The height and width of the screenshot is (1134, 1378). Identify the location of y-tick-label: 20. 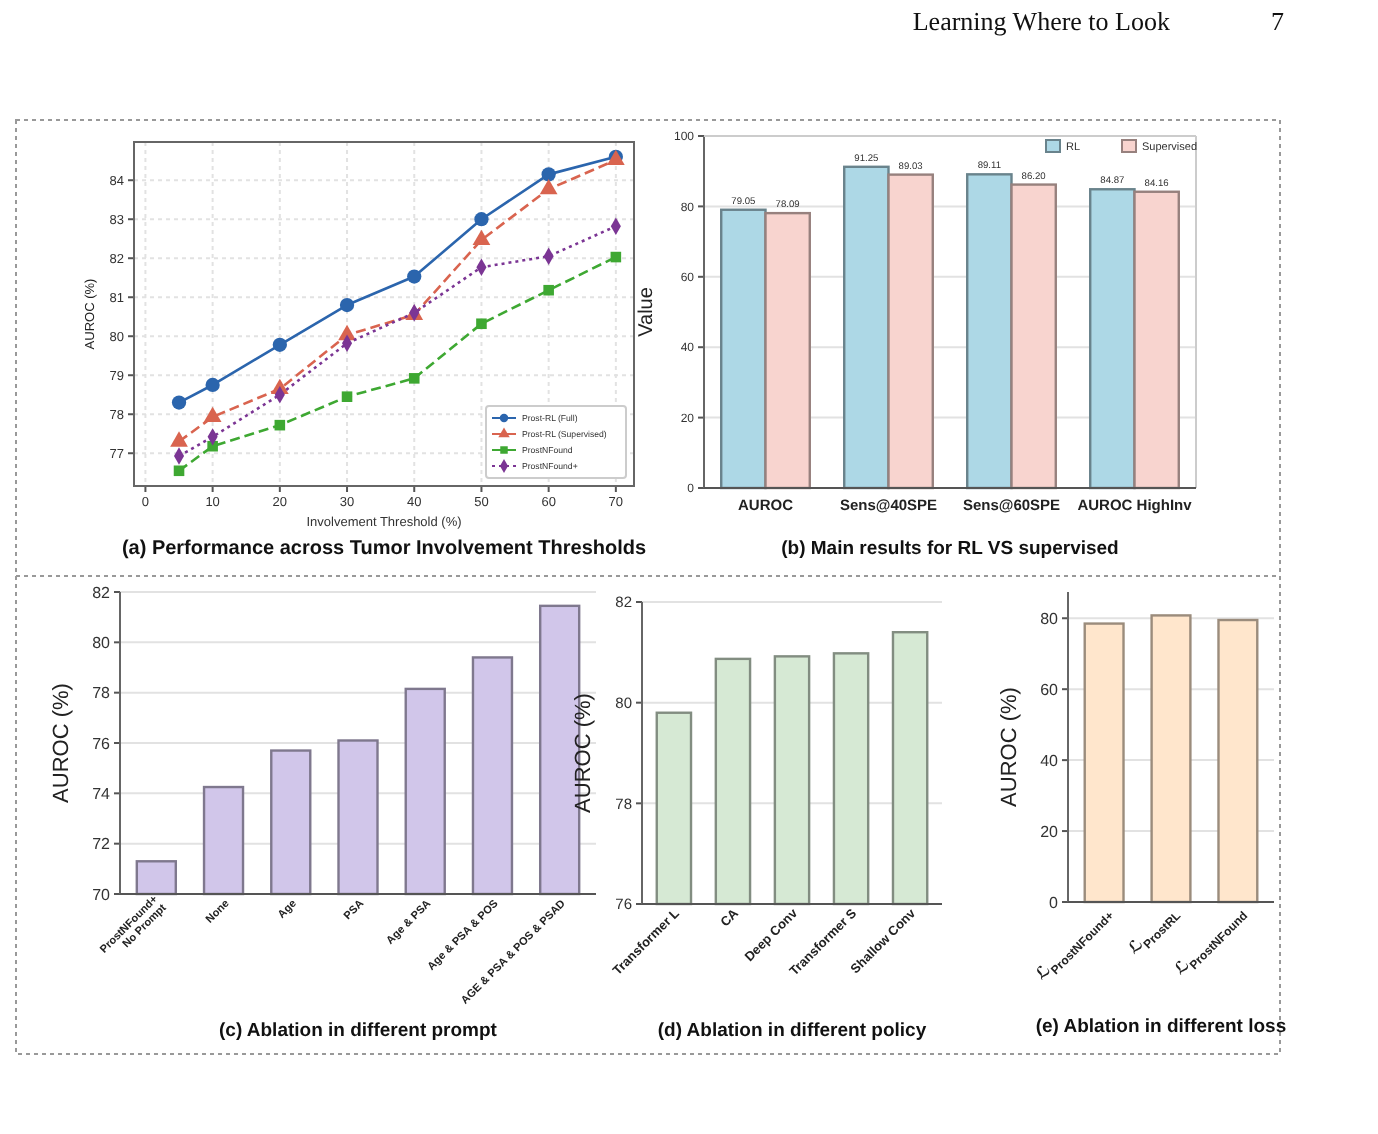
(1050, 831).